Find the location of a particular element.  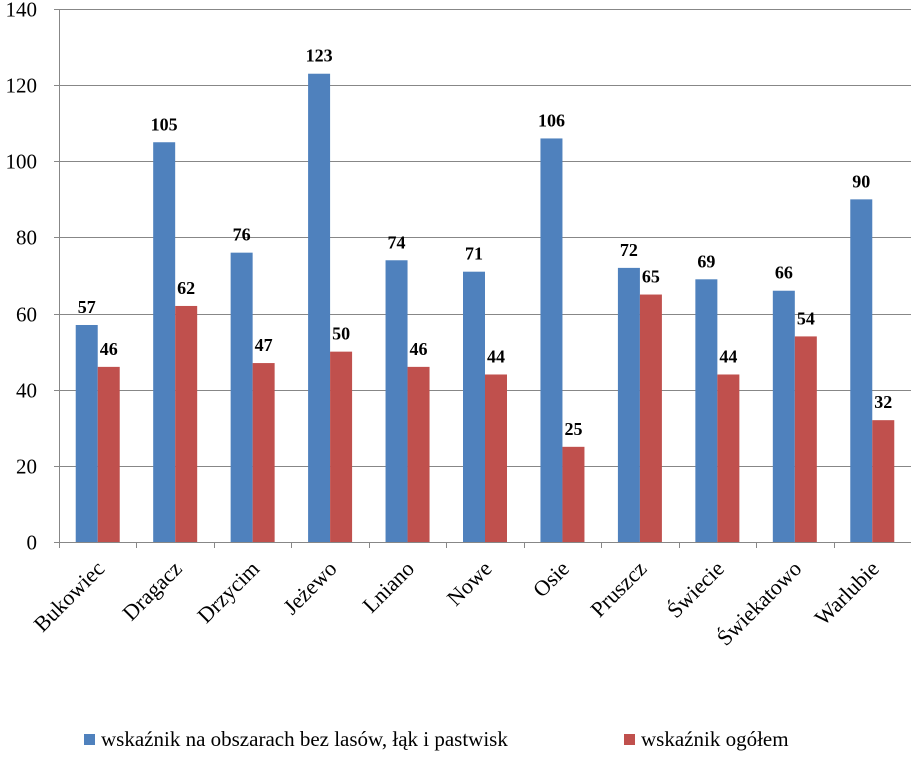

data-label: 50 is located at coordinates (341, 334).